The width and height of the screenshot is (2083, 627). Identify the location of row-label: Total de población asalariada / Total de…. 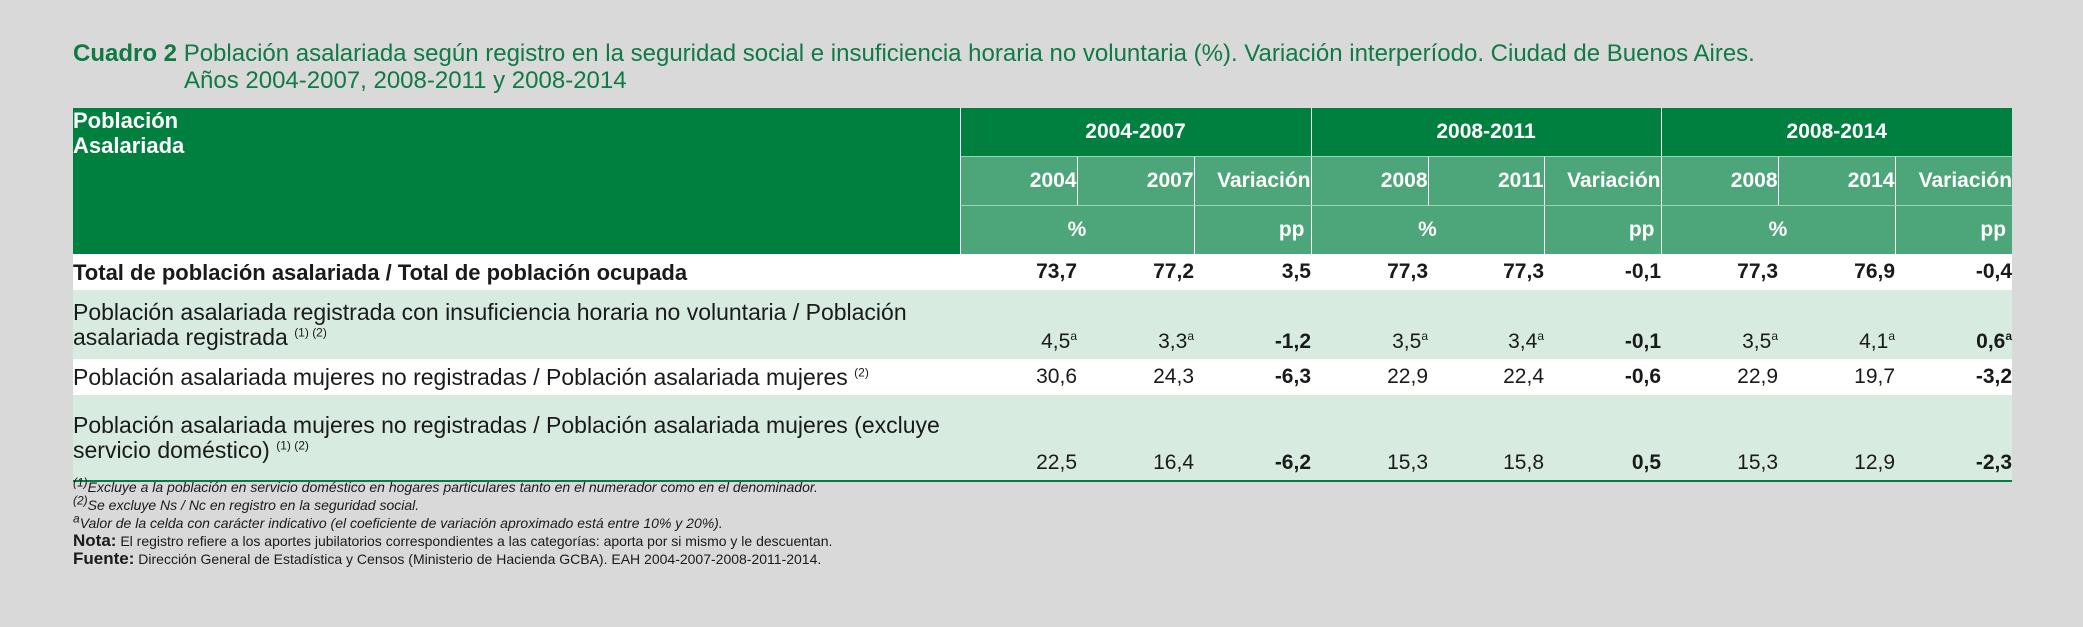
(380, 272).